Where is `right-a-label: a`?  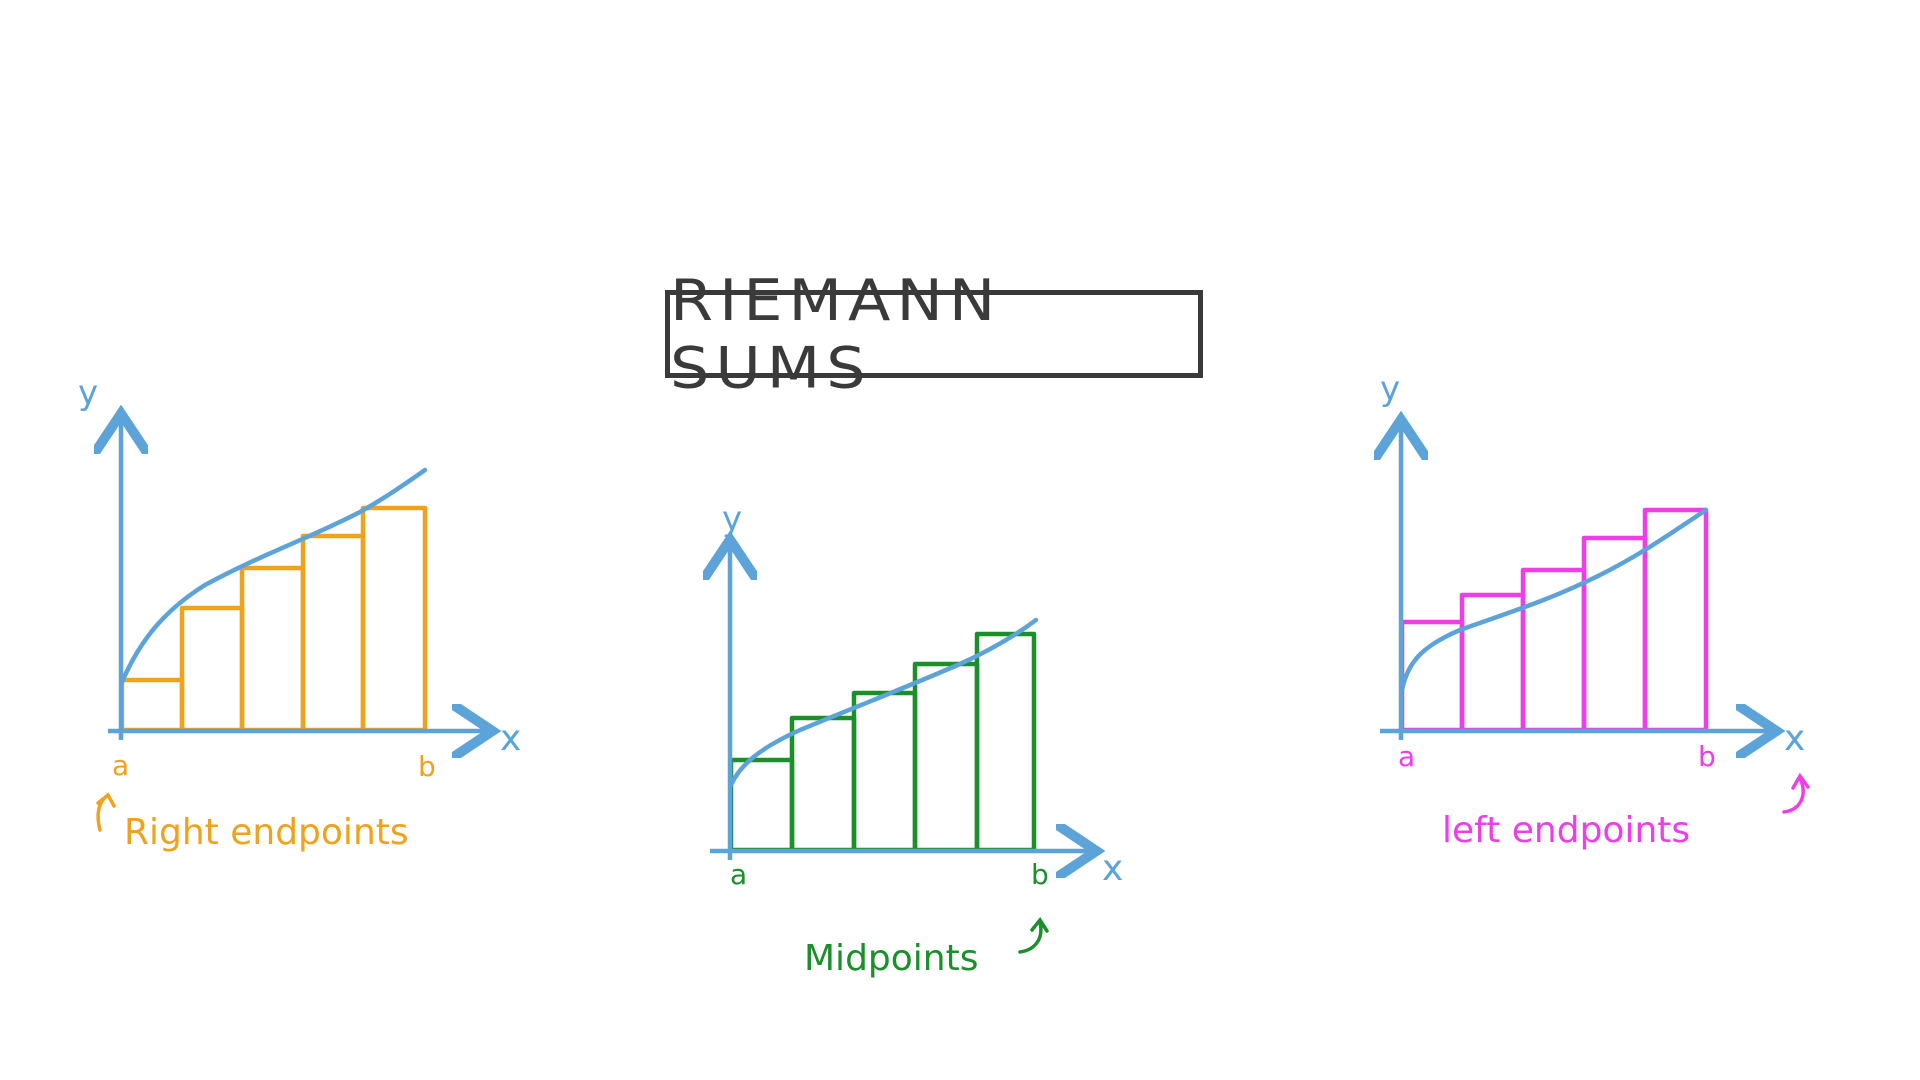 right-a-label: a is located at coordinates (120, 765).